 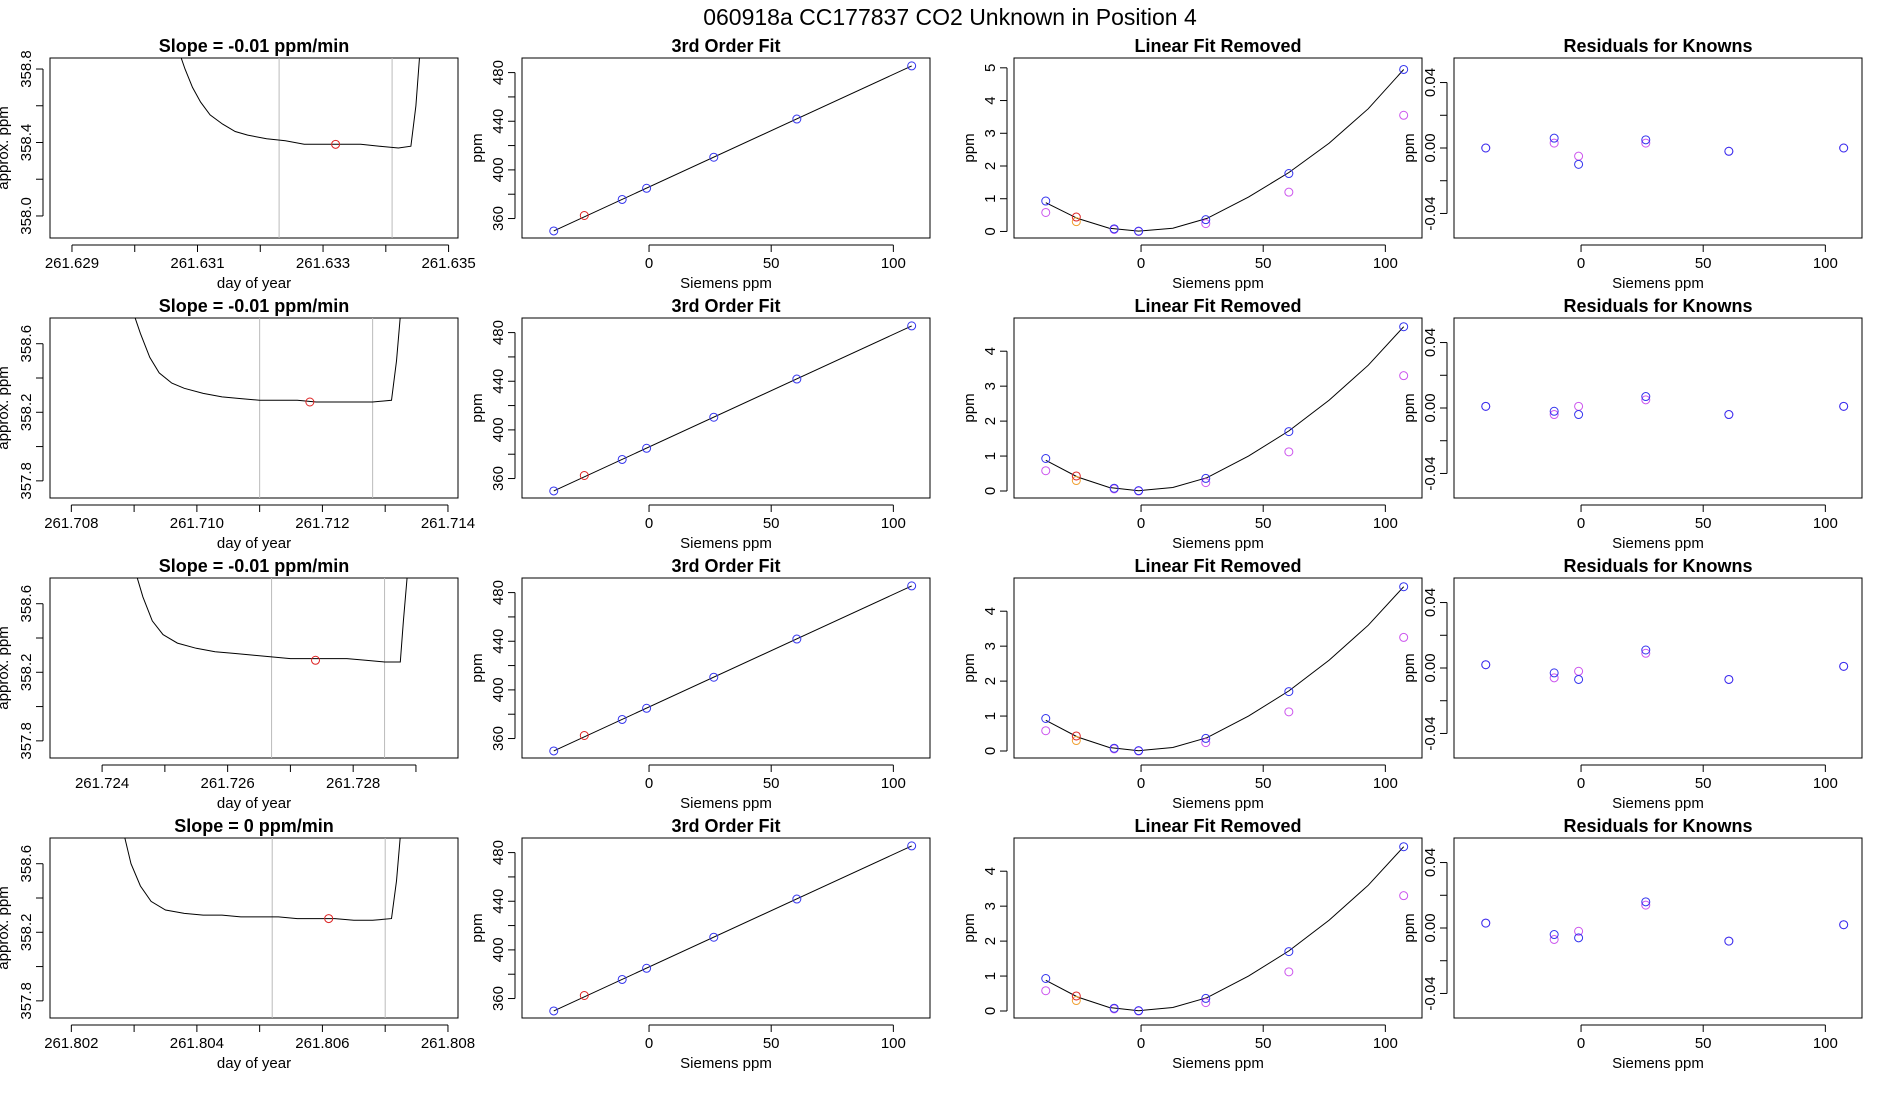 I want to click on y-tick-label: 0.04, so click(x=1430, y=602).